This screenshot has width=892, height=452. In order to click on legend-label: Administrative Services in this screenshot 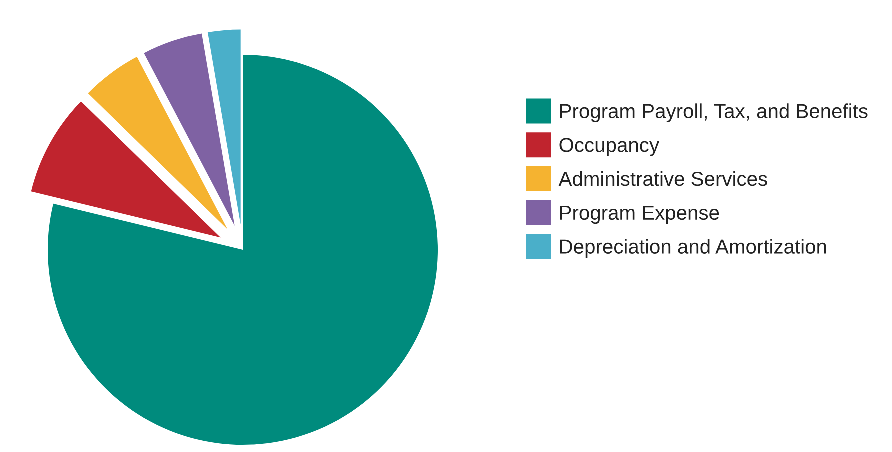, I will do `click(663, 178)`.